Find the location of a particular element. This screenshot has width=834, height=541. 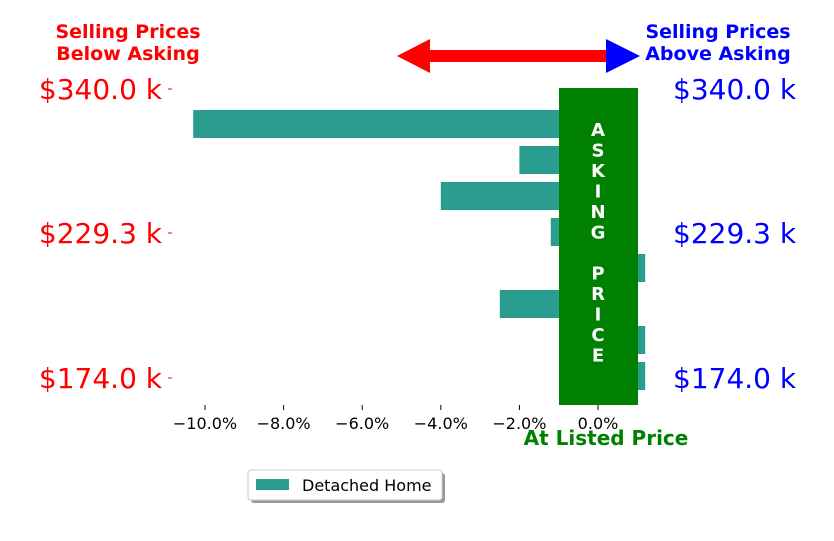

below-asking-label-line1: Selling Prices is located at coordinates (127, 32).